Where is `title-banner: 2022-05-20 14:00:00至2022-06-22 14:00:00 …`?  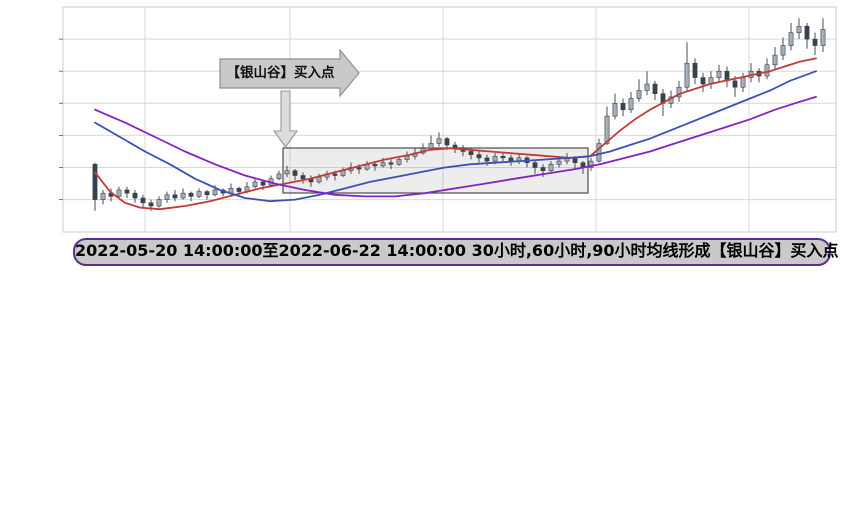 title-banner: 2022-05-20 14:00:00至2022-06-22 14:00:00 … is located at coordinates (456, 252).